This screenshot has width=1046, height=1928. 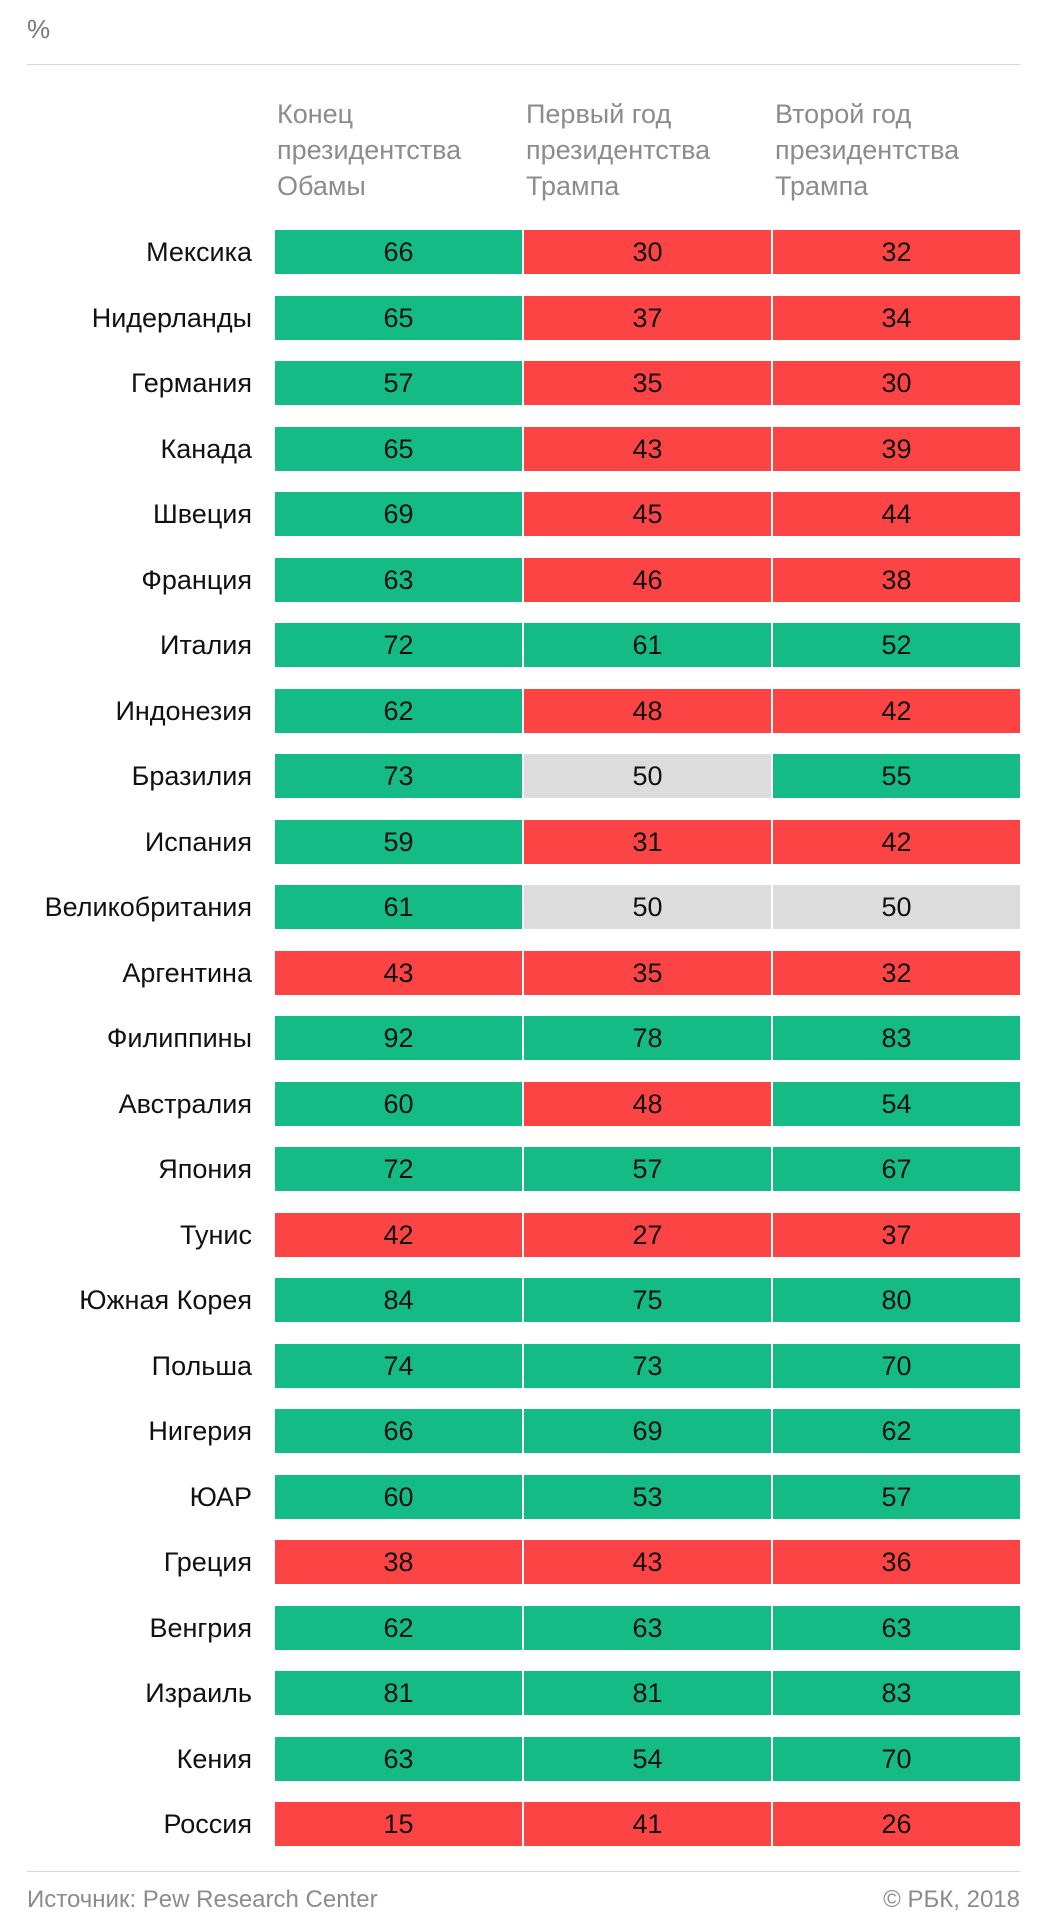 I want to click on country-label: Аргентина, so click(x=187, y=972).